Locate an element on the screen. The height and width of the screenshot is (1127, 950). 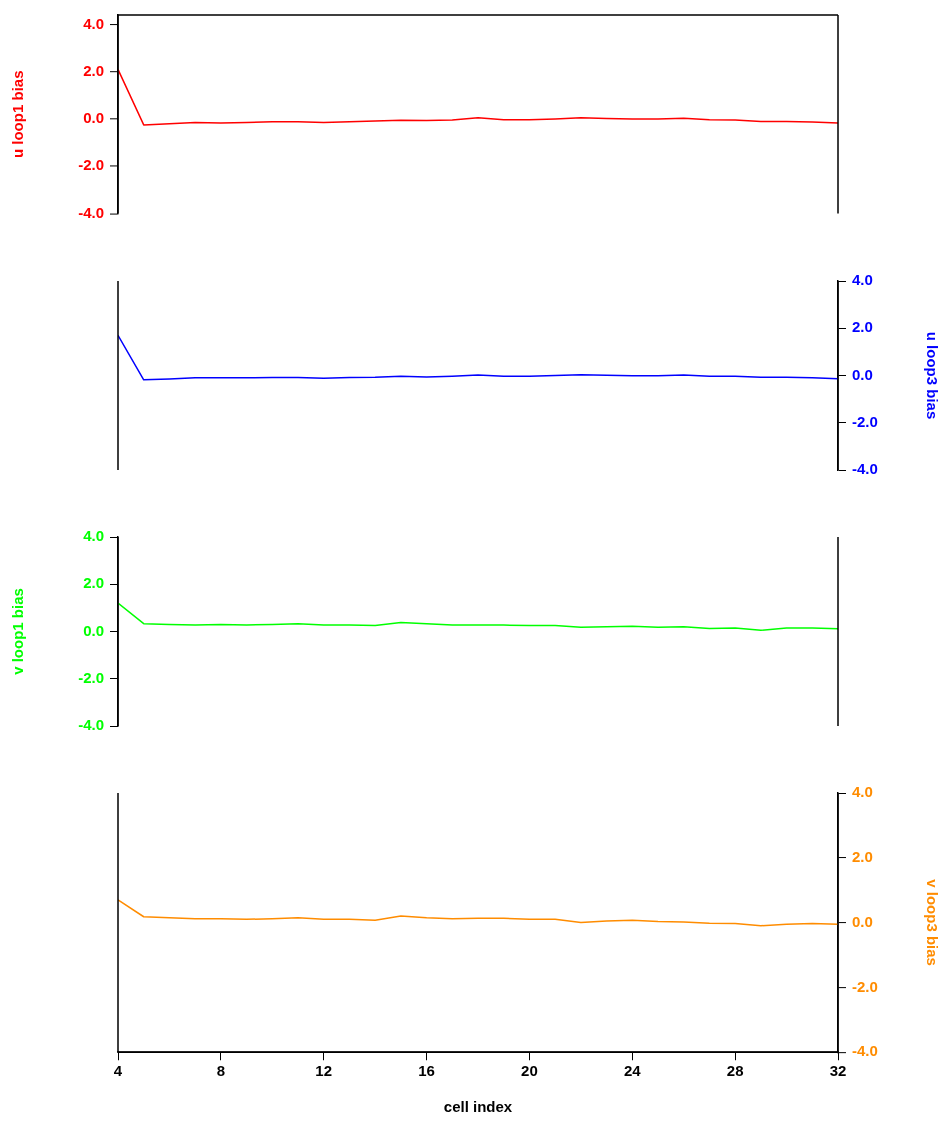
y-axis-title: v loop1 bias is located at coordinates (18, 631).